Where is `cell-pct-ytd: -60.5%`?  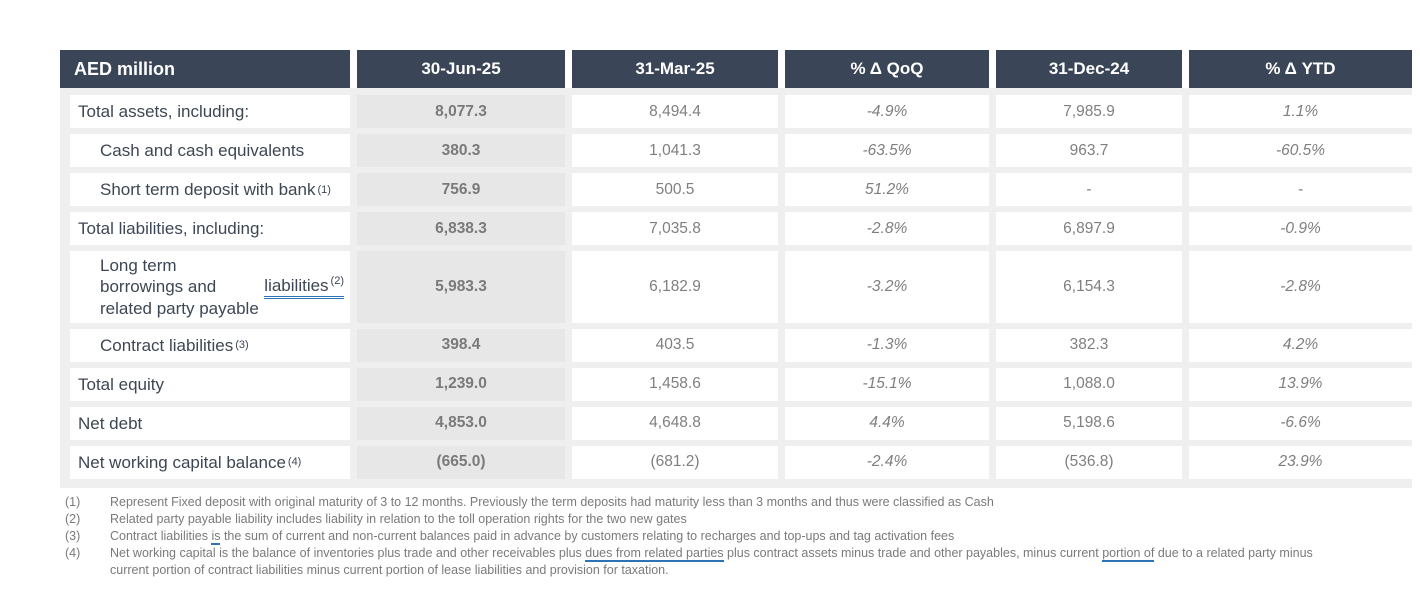
cell-pct-ytd: -60.5% is located at coordinates (1300, 150).